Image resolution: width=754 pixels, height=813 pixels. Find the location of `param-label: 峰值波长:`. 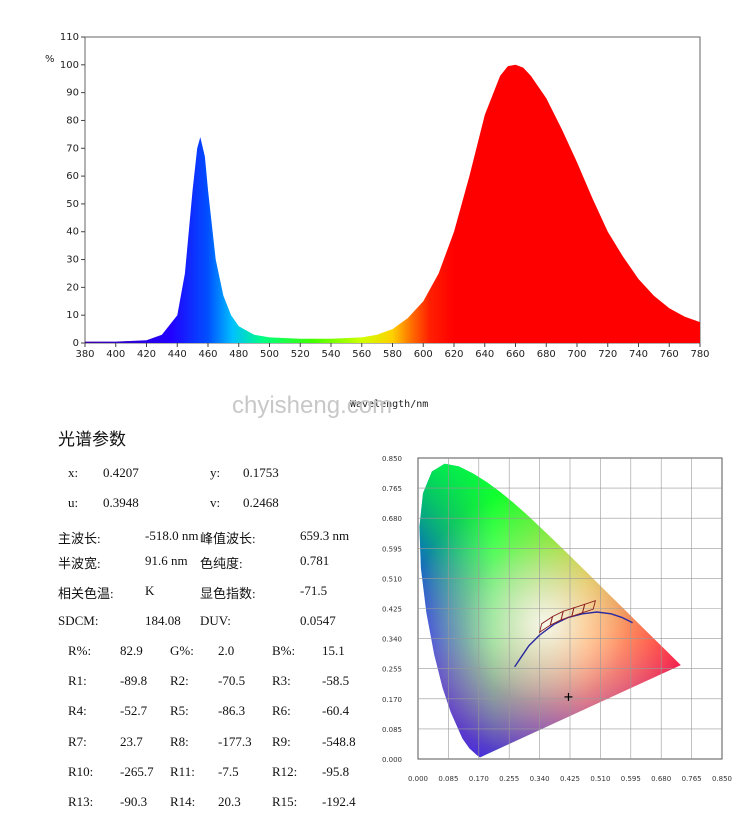

param-label: 峰值波长: is located at coordinates (228, 538).